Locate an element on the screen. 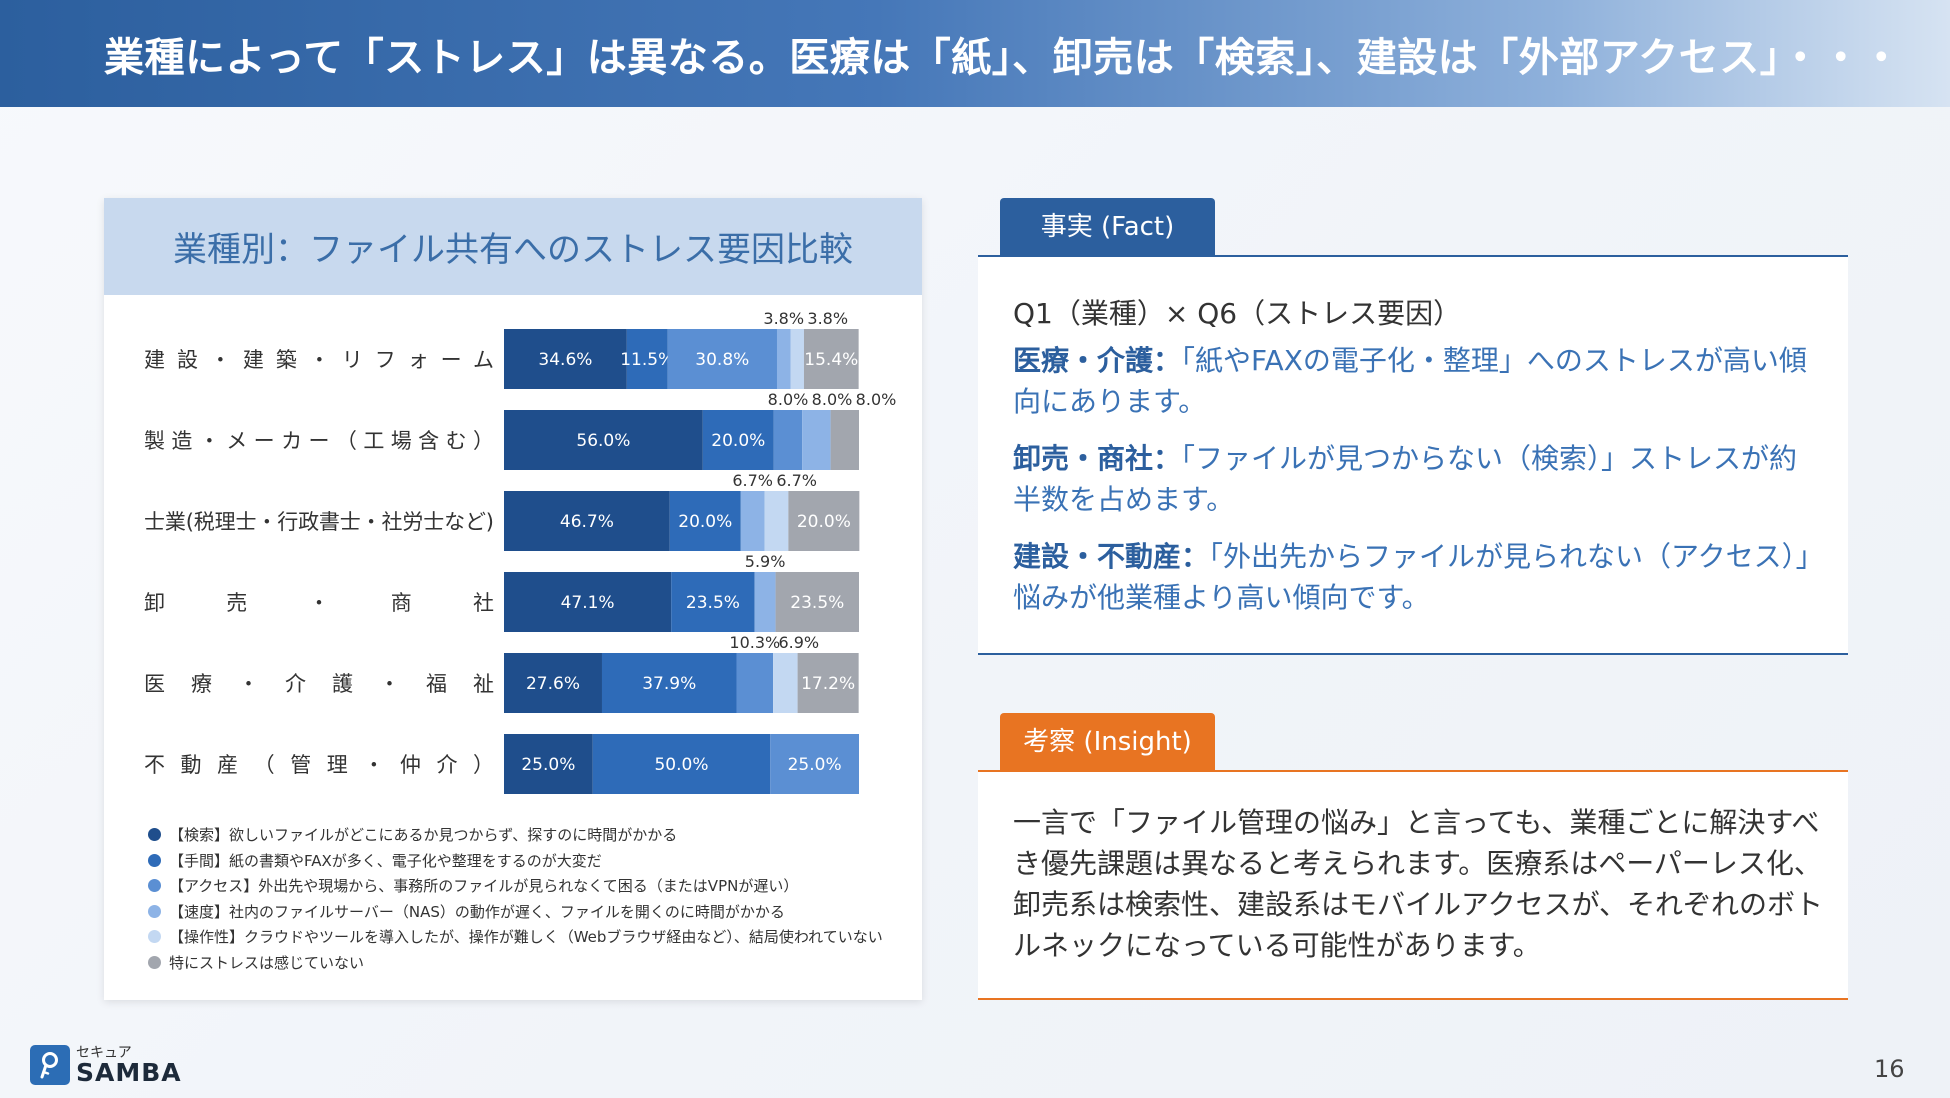 Image resolution: width=1950 pixels, height=1098 pixels. data-label: 50.0% is located at coordinates (681, 765).